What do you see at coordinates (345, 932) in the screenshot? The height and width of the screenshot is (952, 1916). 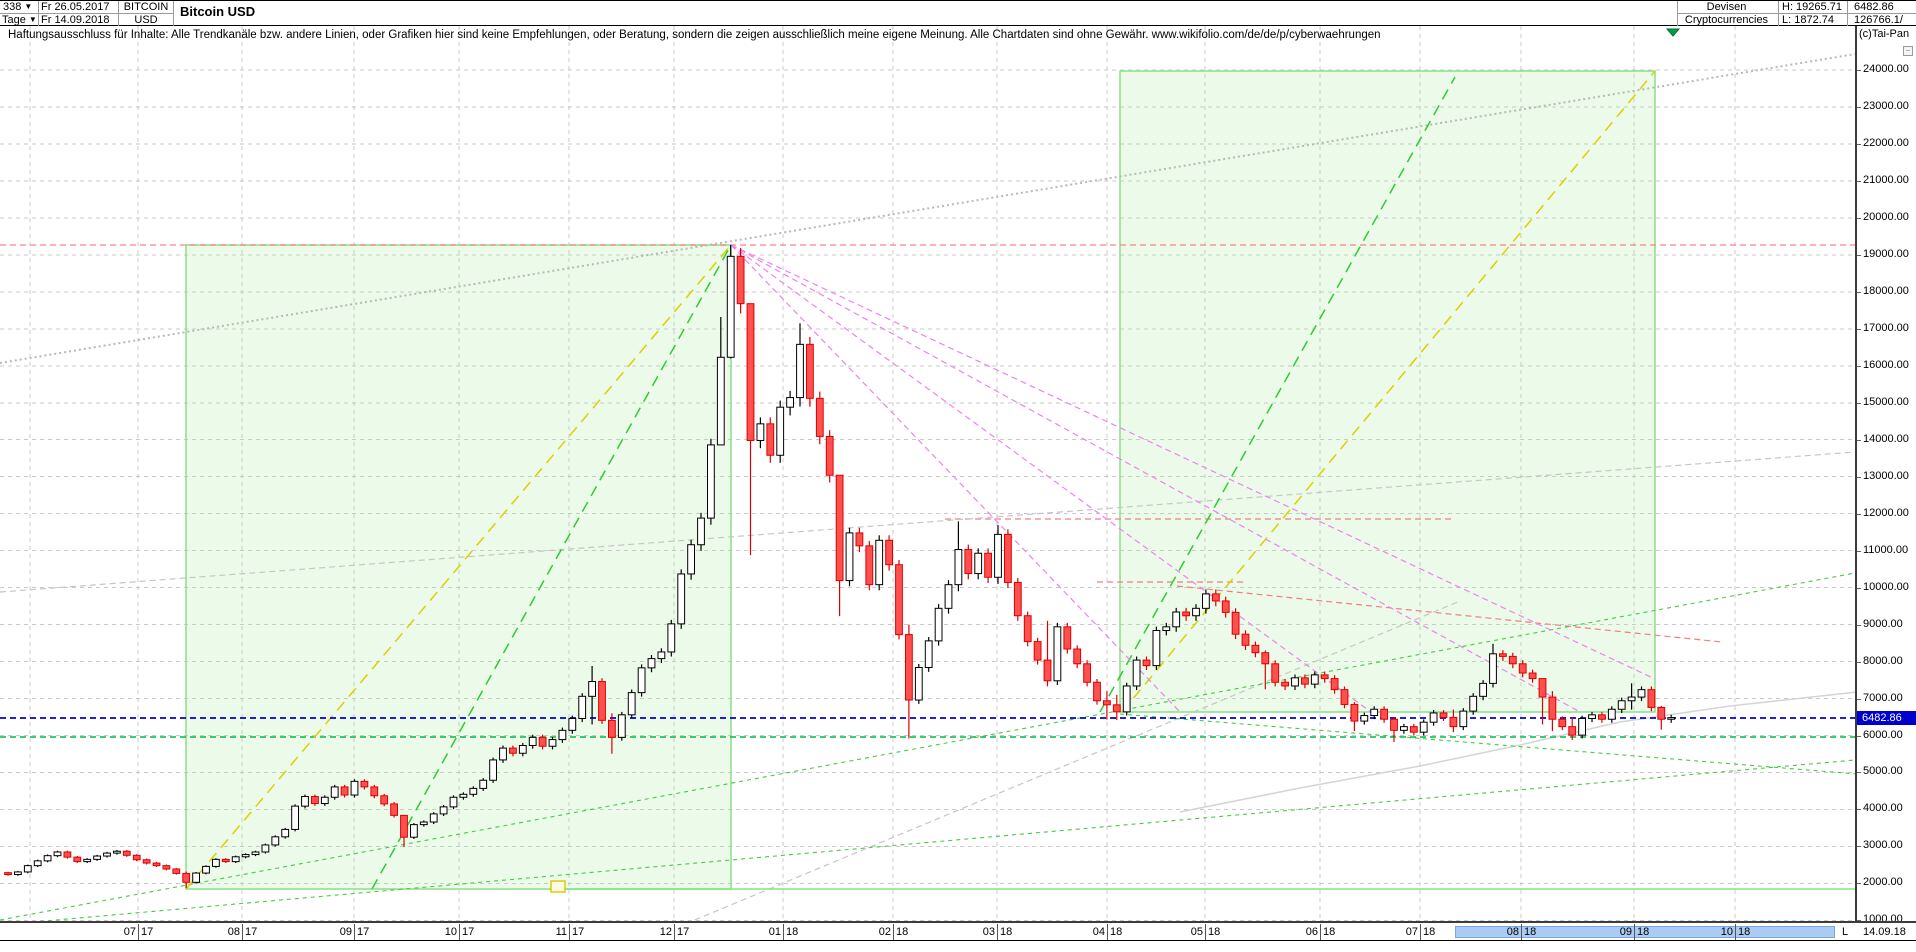 I see `month-label: 09` at bounding box center [345, 932].